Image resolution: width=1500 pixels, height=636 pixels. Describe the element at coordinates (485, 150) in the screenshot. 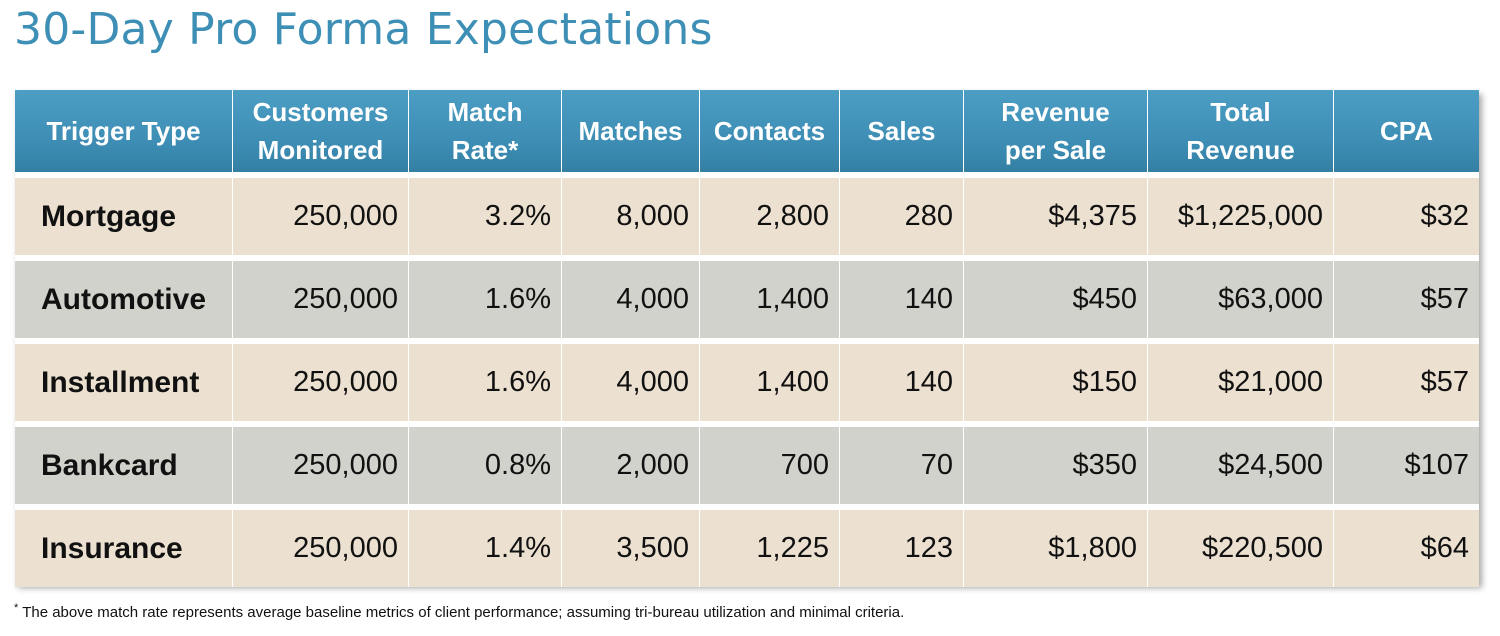

I see `header-label: Rate*` at that location.